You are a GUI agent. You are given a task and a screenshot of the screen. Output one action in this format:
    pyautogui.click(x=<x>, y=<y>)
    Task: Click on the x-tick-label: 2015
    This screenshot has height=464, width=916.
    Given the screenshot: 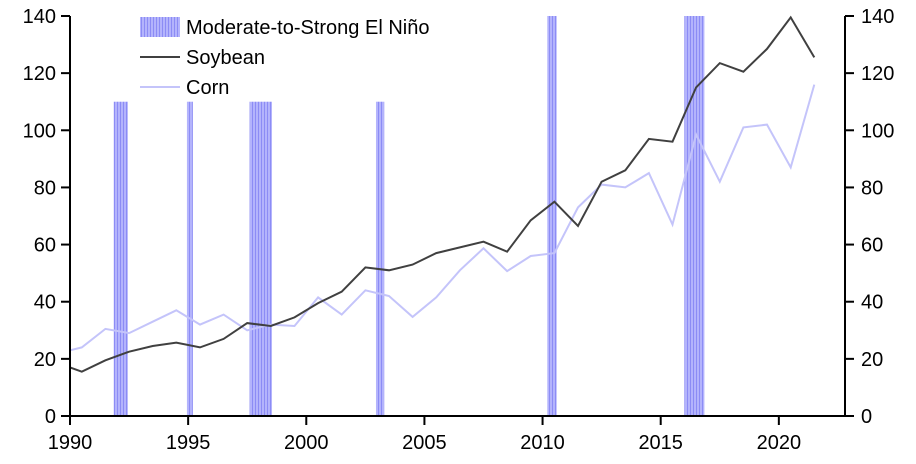 What is the action you would take?
    pyautogui.click(x=660, y=443)
    